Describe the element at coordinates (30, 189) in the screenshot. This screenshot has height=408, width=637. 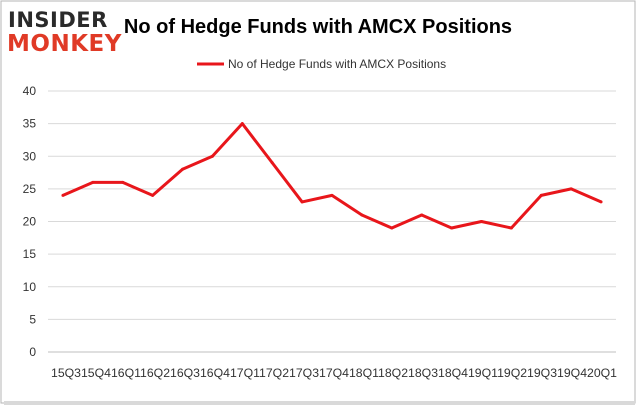
I see `y-tick-label: 25` at that location.